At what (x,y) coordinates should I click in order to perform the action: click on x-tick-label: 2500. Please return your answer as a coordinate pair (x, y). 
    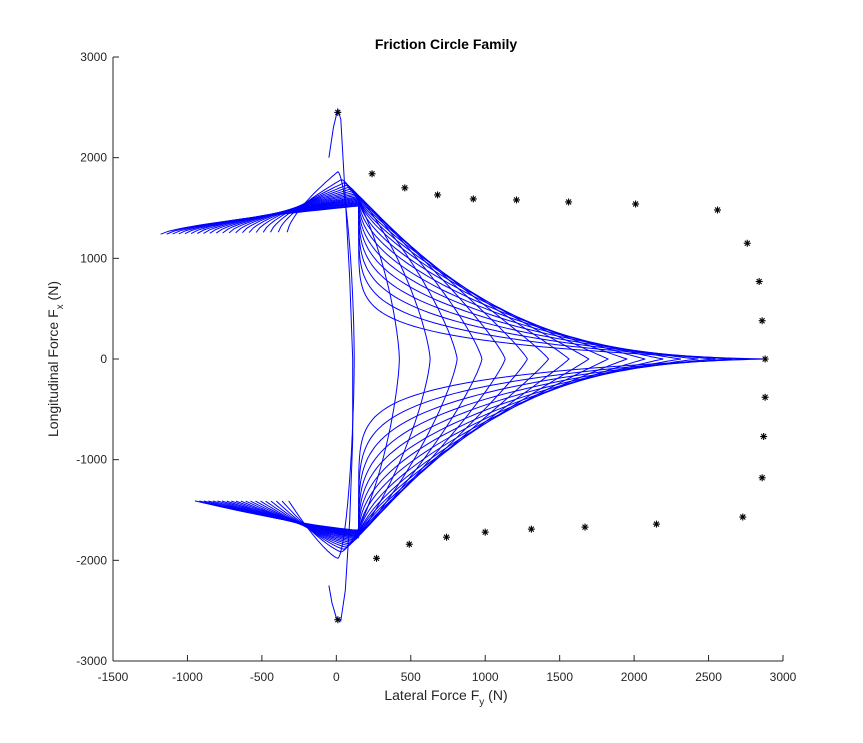
    Looking at the image, I should click on (708, 677).